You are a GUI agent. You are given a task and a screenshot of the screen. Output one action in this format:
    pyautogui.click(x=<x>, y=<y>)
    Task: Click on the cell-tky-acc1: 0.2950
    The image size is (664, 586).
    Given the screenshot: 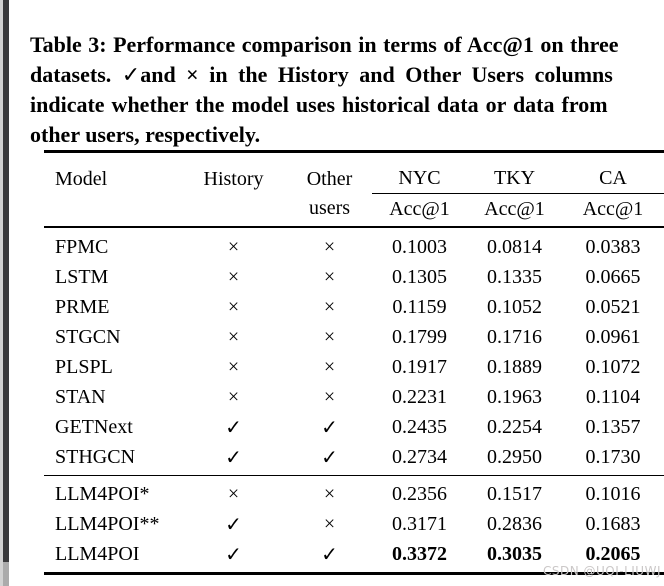 What is the action you would take?
    pyautogui.click(x=514, y=459)
    